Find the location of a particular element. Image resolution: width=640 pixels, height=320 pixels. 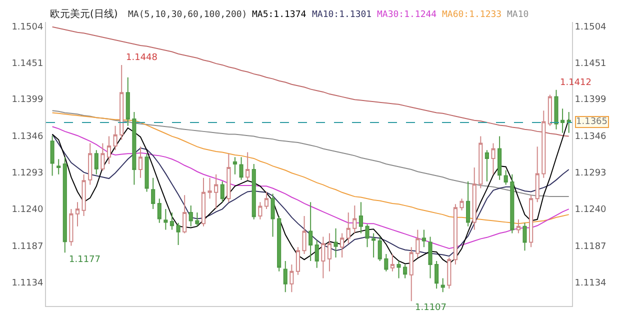

y2-tick-label: 1.1240 is located at coordinates (590, 210).